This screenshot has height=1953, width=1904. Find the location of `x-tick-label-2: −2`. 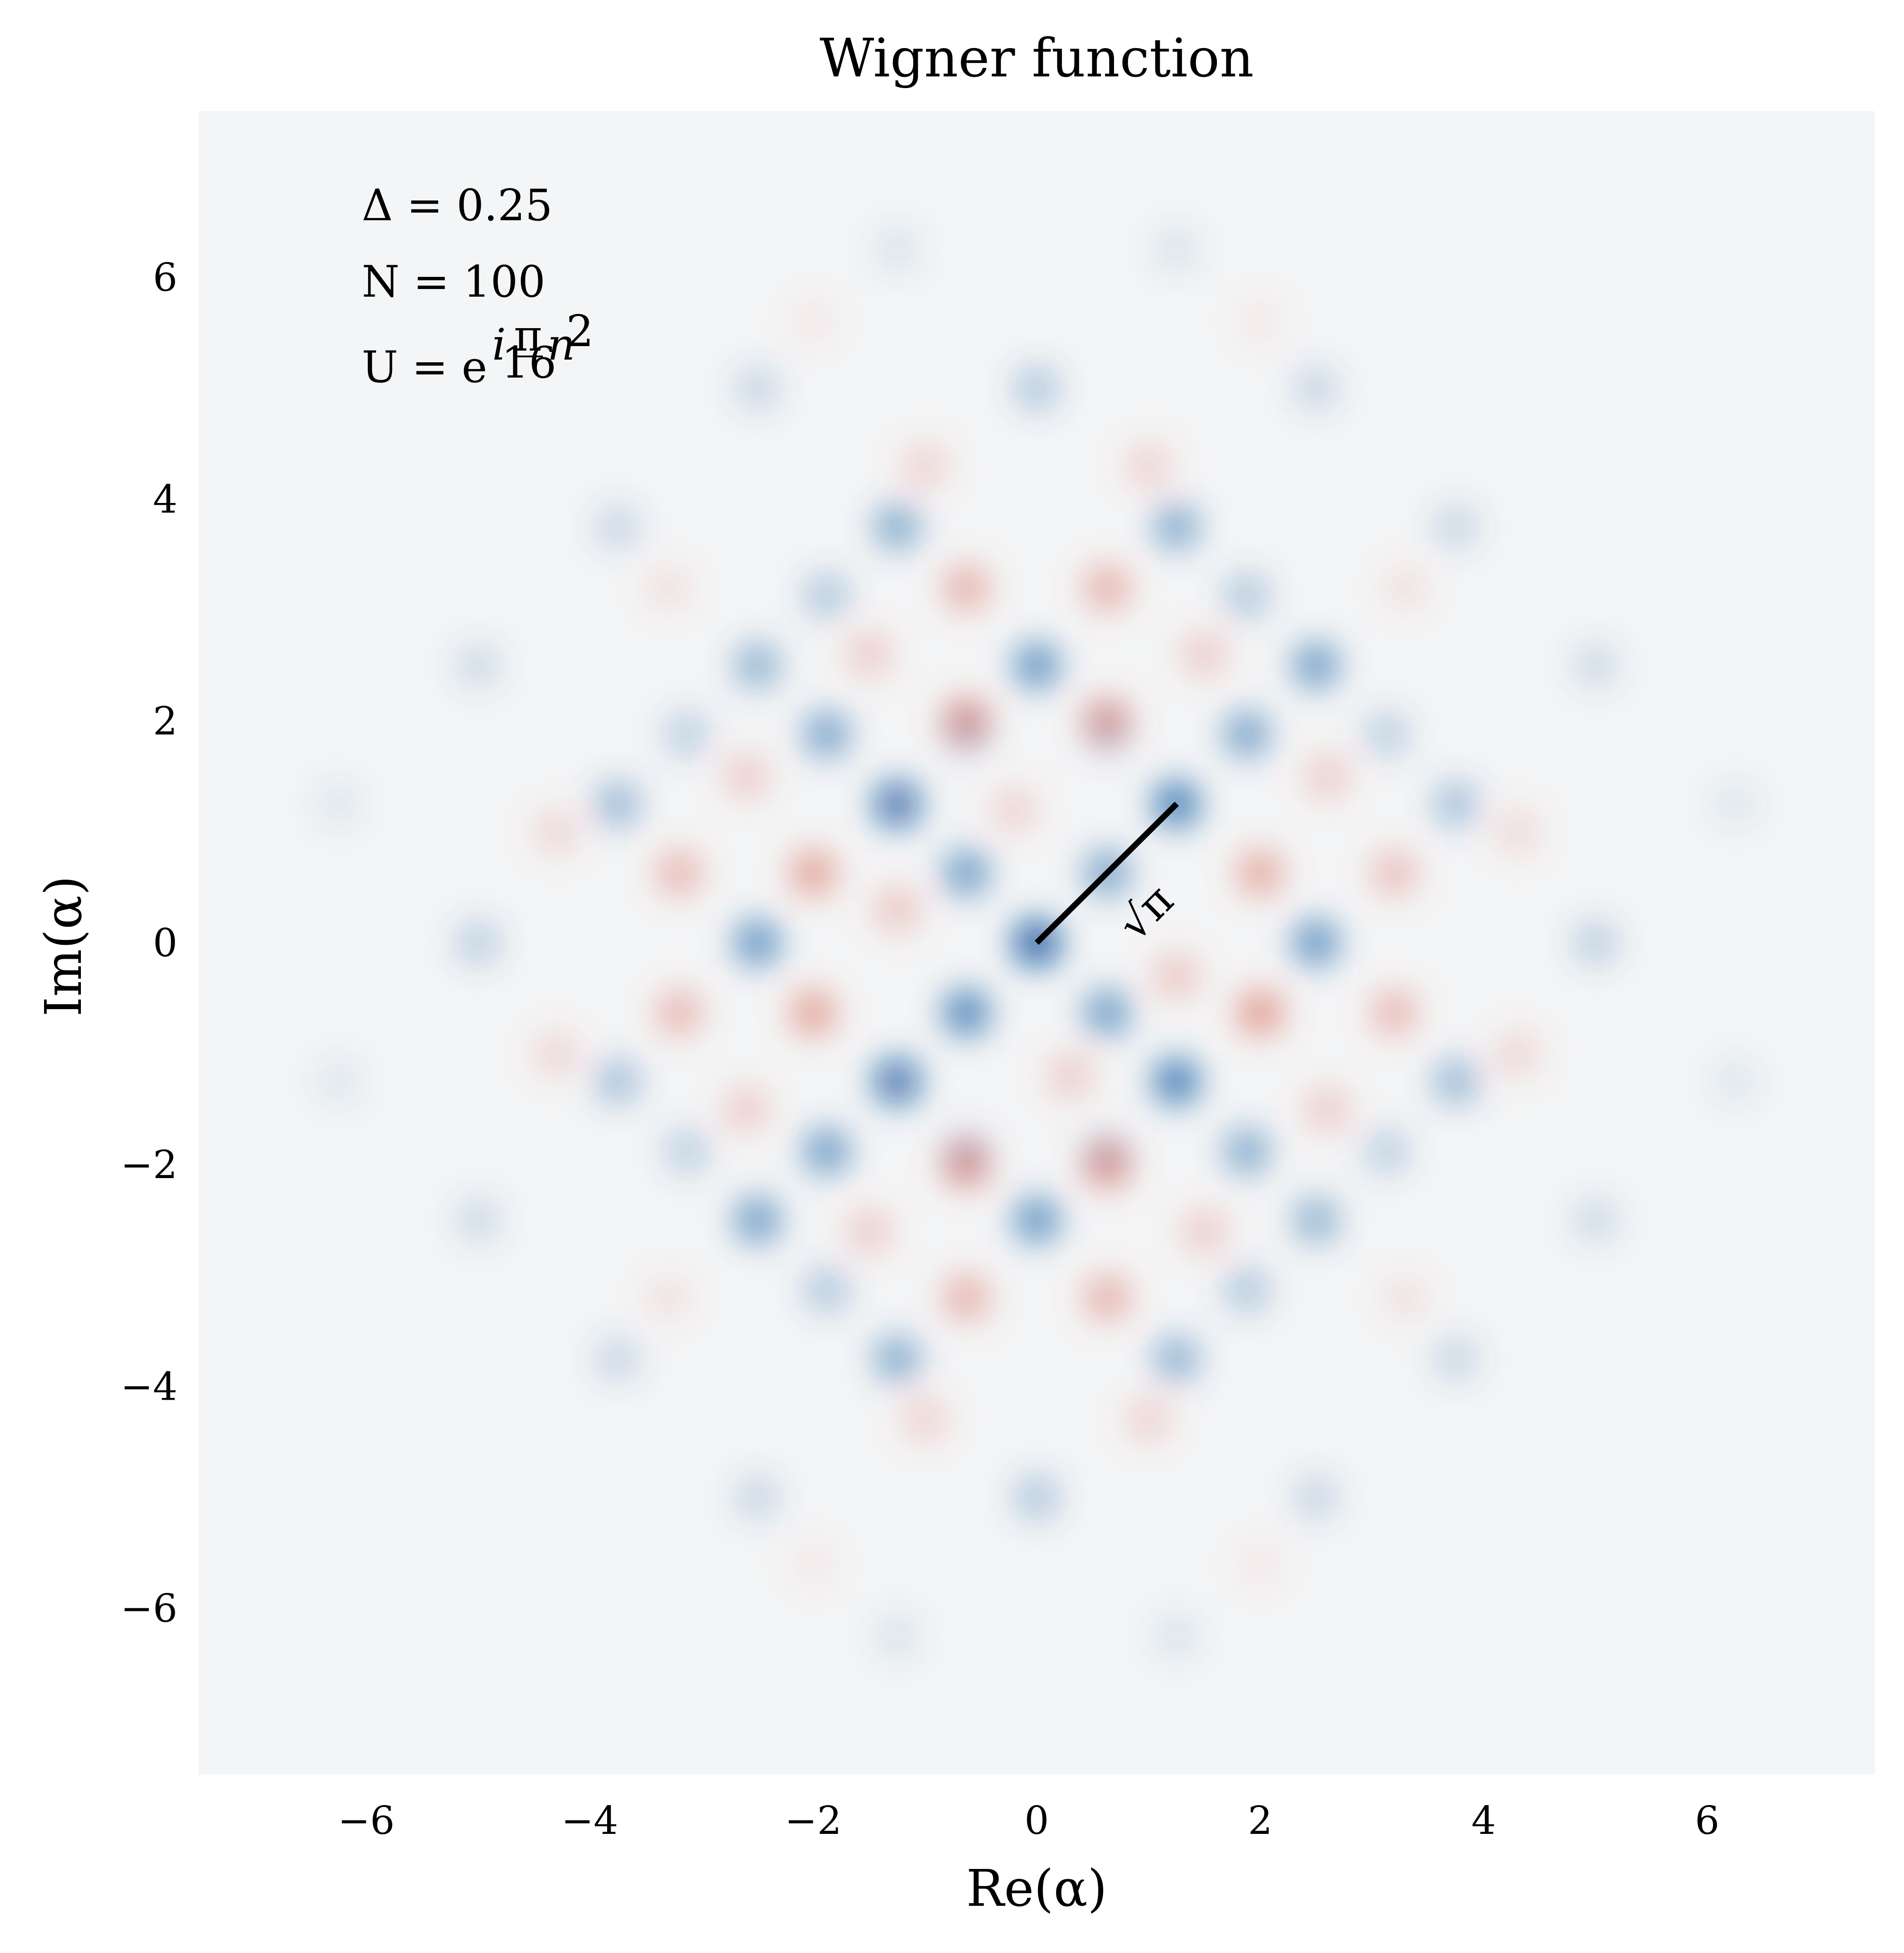

x-tick-label-2: −2 is located at coordinates (813, 1820).